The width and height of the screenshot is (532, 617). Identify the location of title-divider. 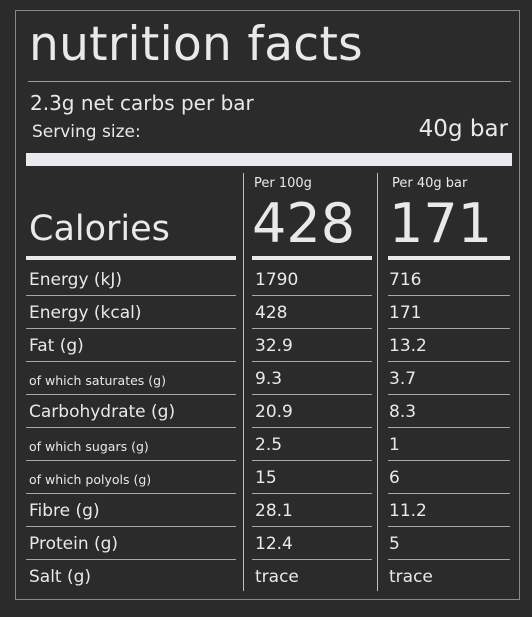
(269, 81).